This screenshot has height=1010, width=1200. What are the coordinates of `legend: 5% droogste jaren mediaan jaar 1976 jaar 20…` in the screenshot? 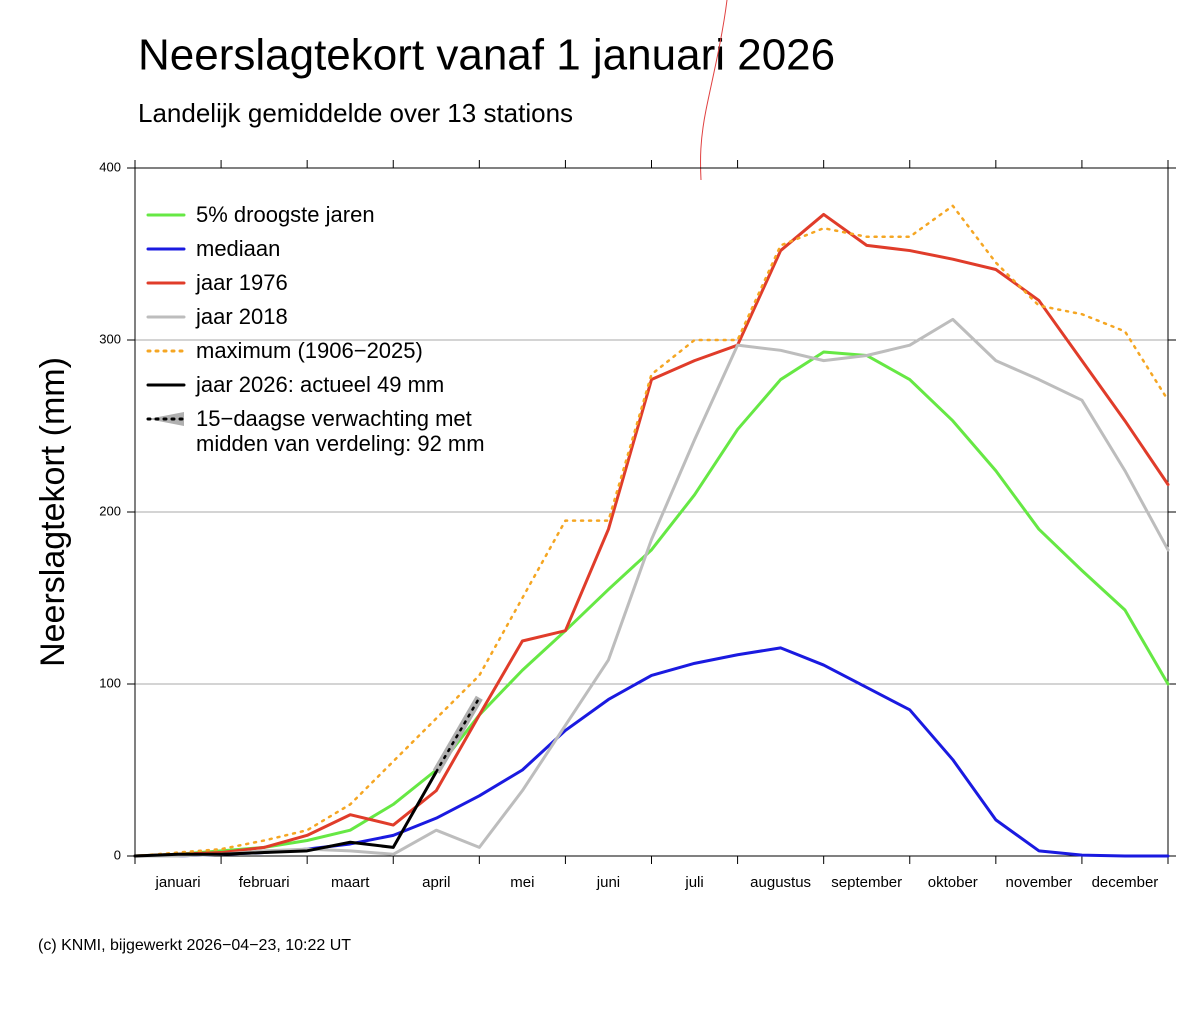 It's located at (343, 327).